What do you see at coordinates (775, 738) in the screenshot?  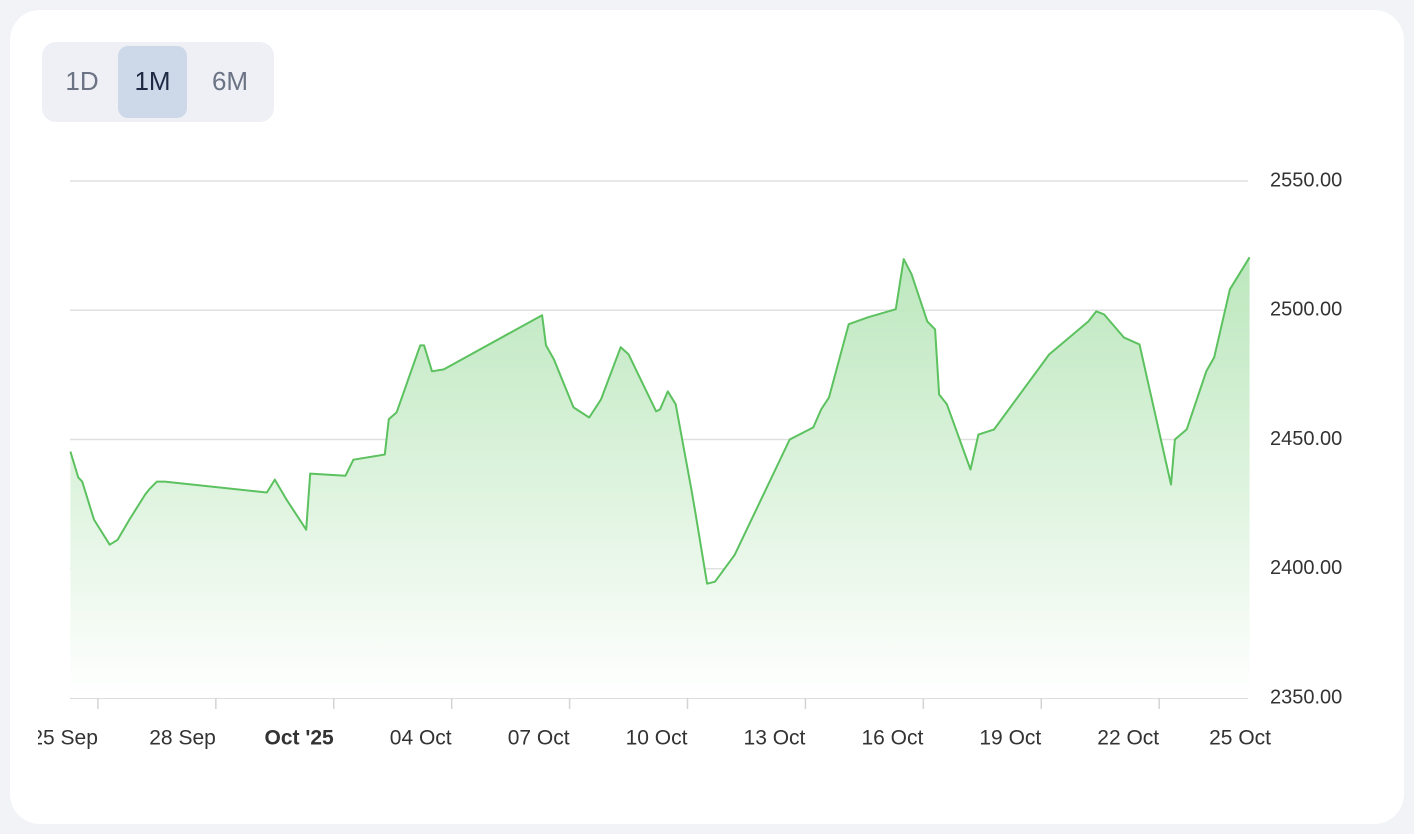 I see `x-tick-label: 13 Oct` at bounding box center [775, 738].